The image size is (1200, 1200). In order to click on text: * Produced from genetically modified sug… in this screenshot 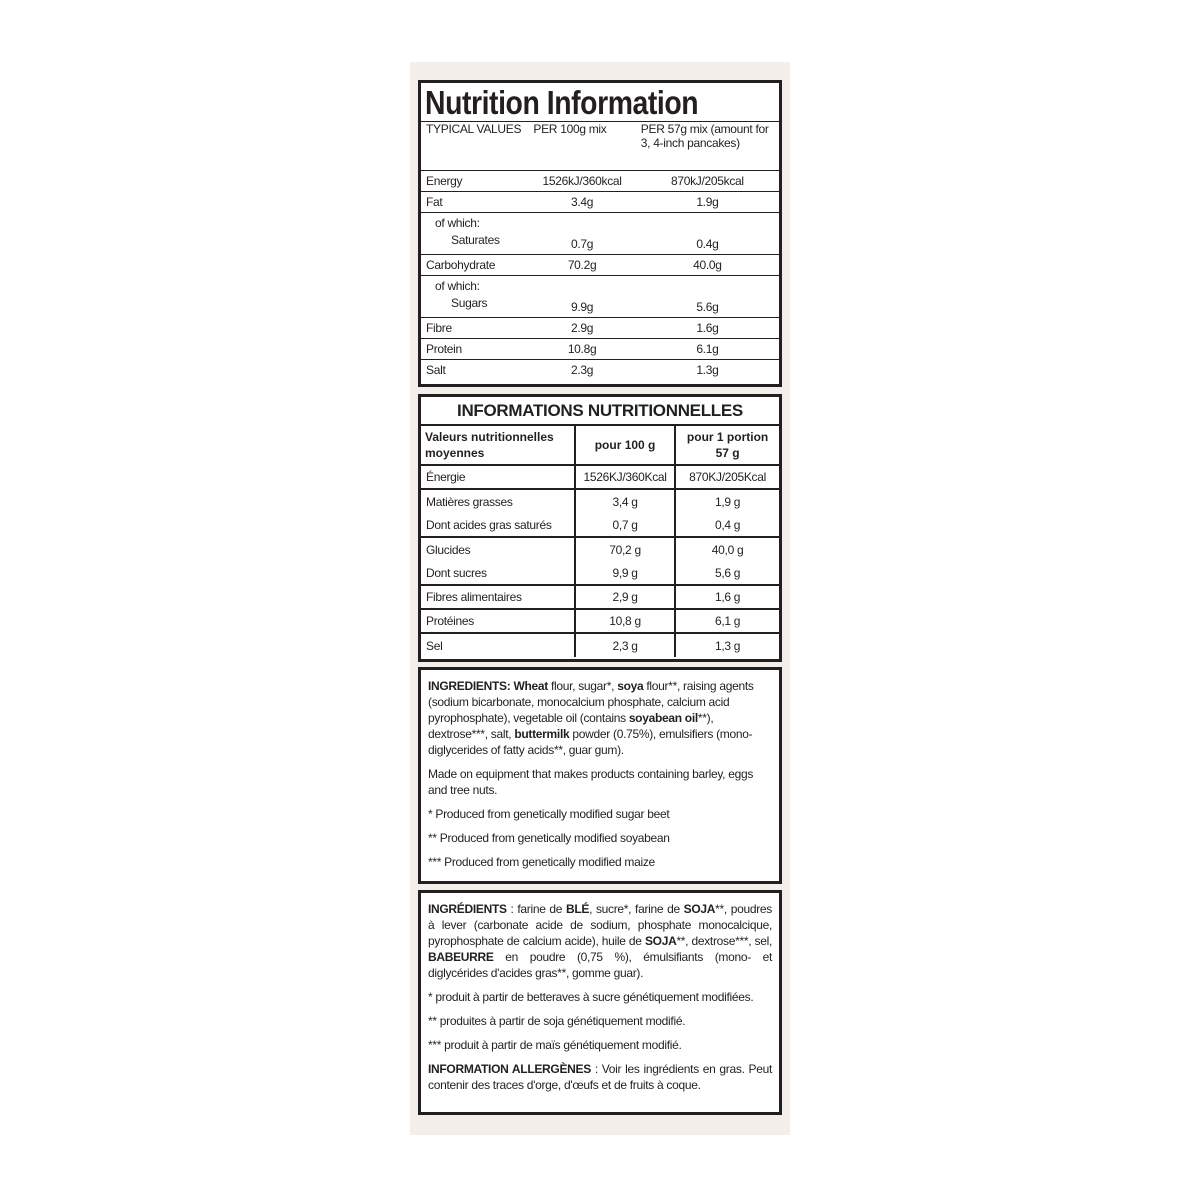, I will do `click(549, 814)`.